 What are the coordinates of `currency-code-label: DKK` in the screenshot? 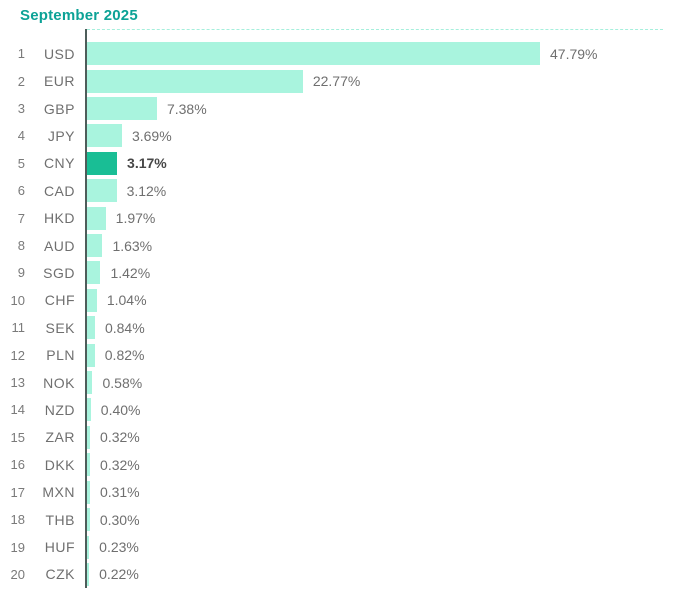 It's located at (59, 464).